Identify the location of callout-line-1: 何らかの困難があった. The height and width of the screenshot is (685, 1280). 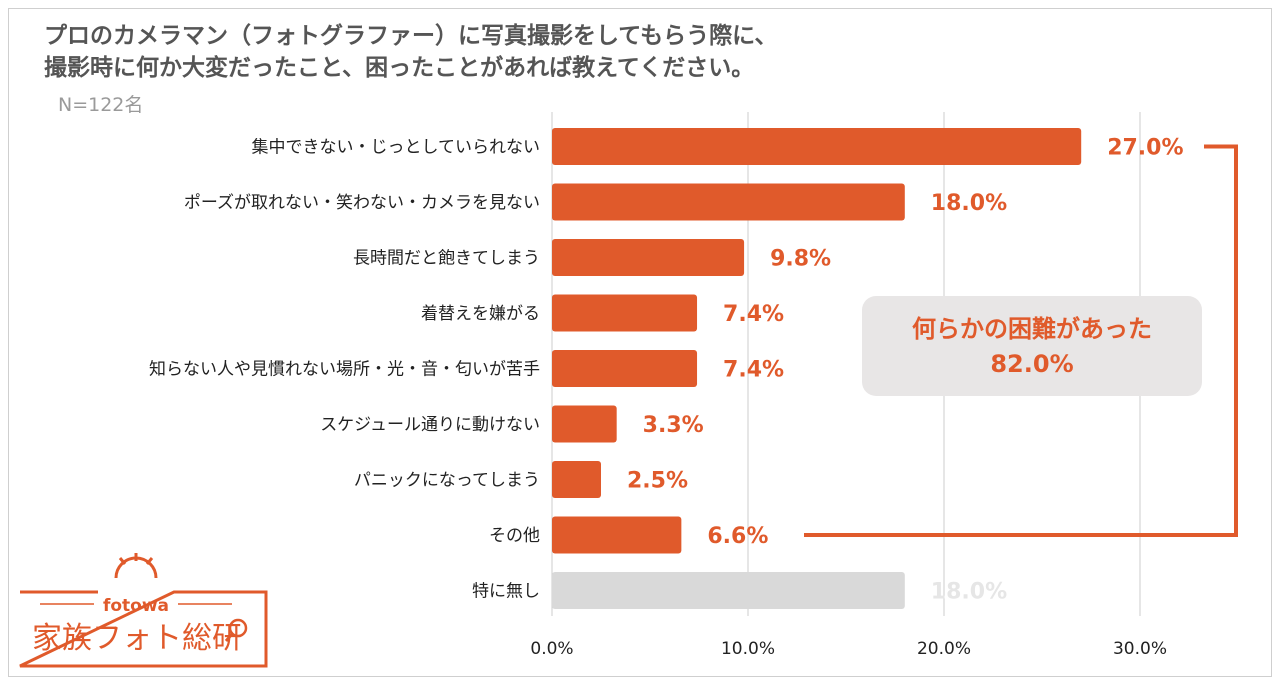
(1032, 329).